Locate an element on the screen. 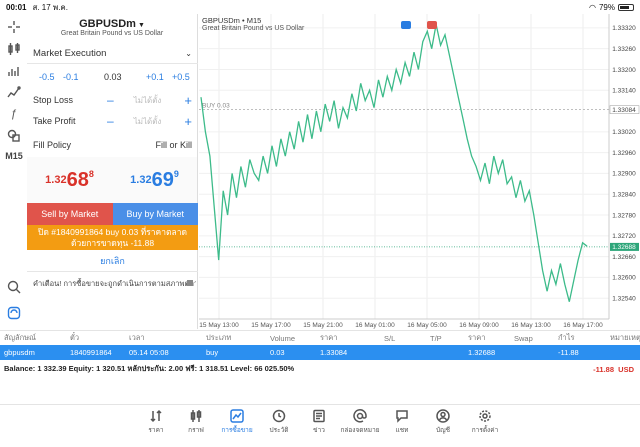  quotes: 1.32 68 8 1.32 69 9 is located at coordinates (112, 180).